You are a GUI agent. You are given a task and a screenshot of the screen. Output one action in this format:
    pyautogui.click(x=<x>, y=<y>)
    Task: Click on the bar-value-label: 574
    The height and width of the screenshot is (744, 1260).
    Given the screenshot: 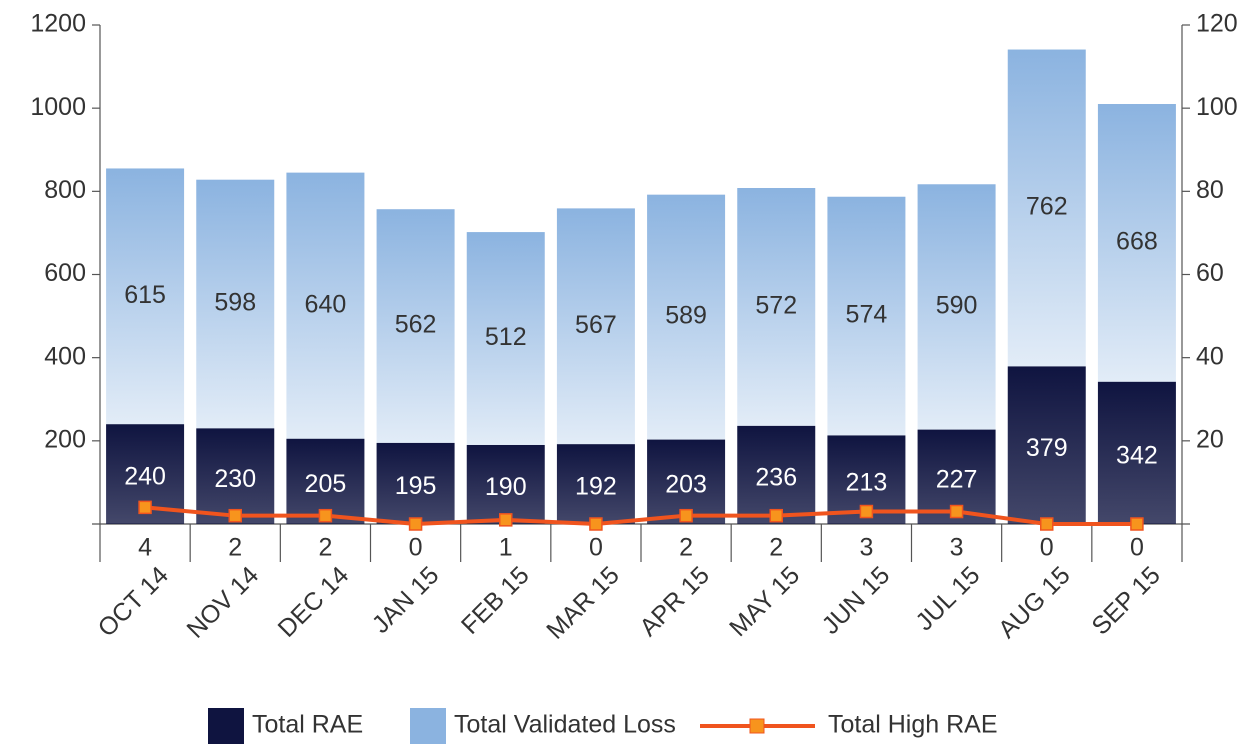 What is the action you would take?
    pyautogui.click(x=867, y=315)
    